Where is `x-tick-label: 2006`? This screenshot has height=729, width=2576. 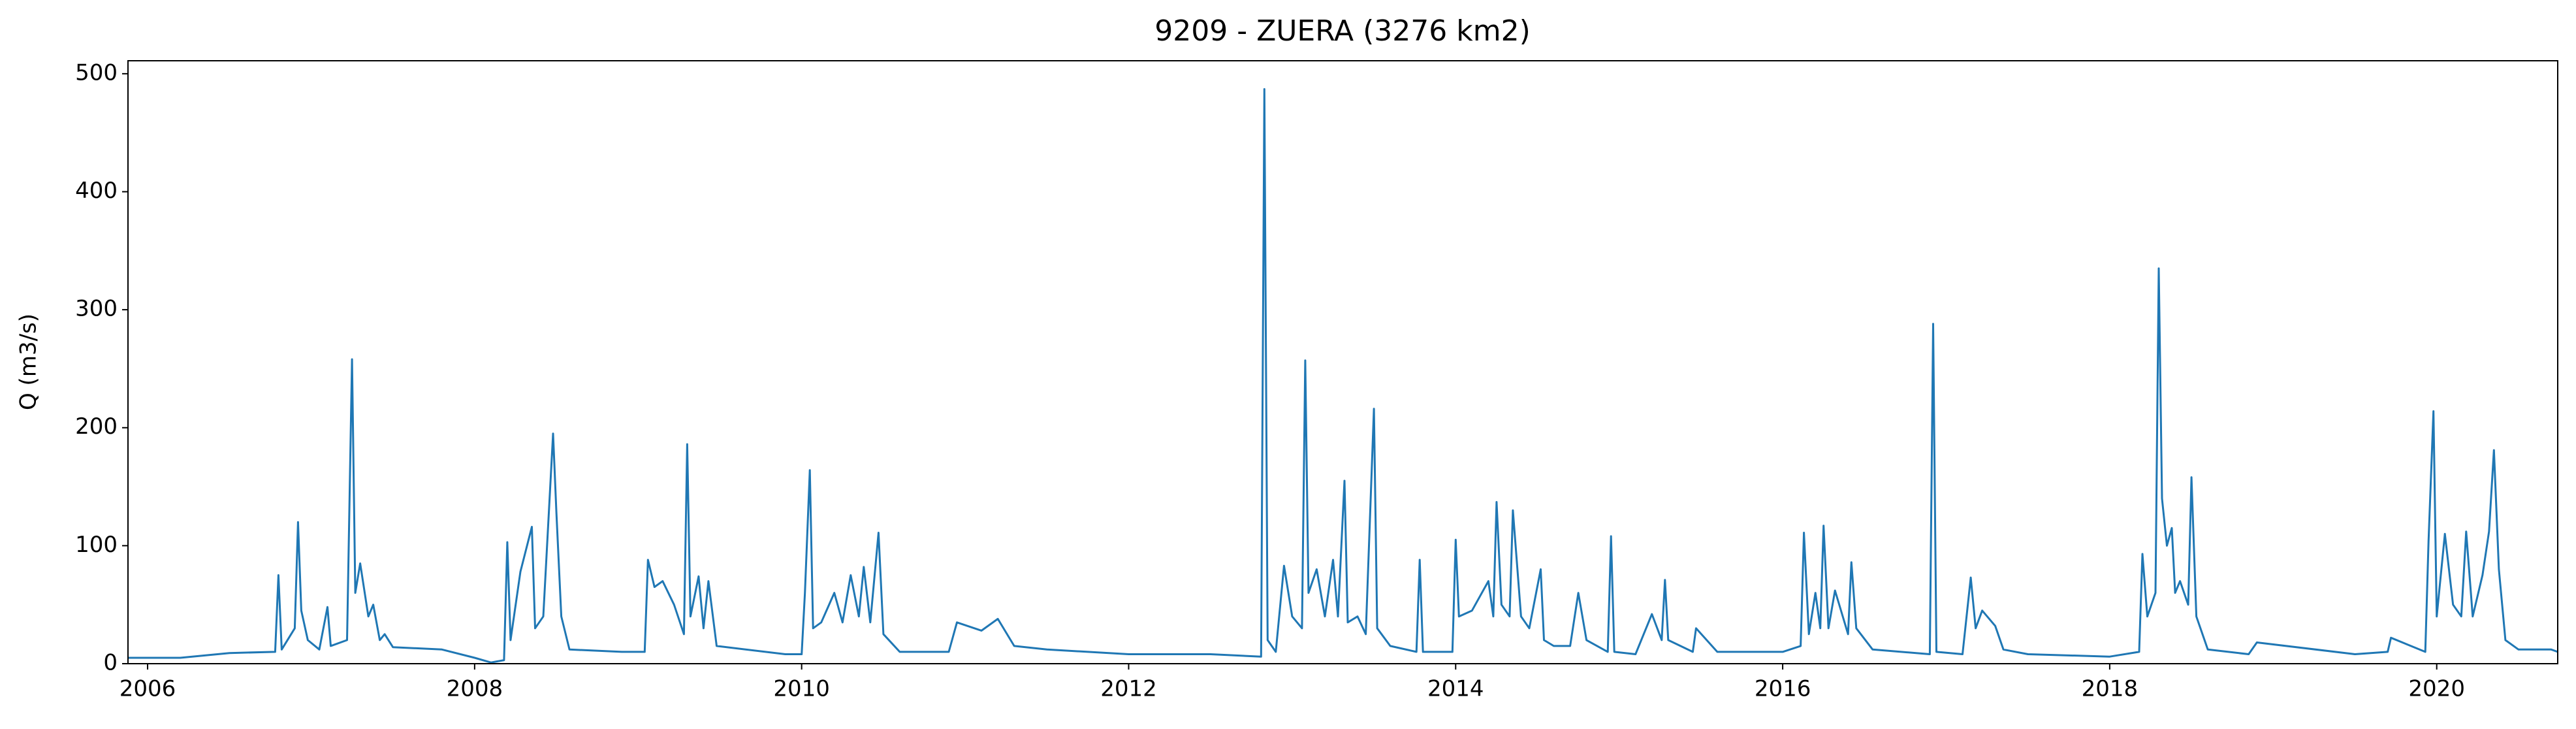
x-tick-label: 2006 is located at coordinates (148, 689).